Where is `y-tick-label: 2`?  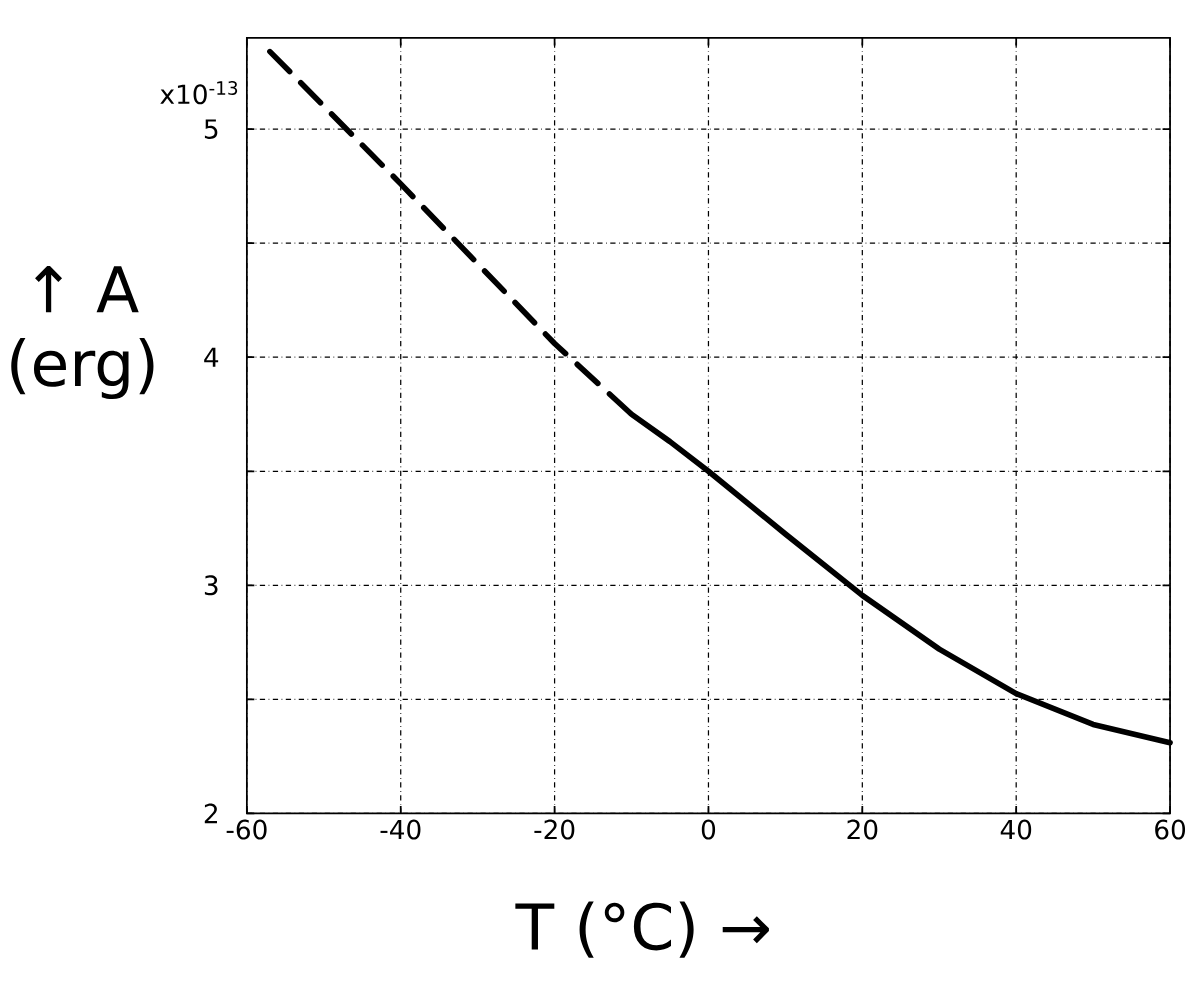
y-tick-label: 2 is located at coordinates (210, 813).